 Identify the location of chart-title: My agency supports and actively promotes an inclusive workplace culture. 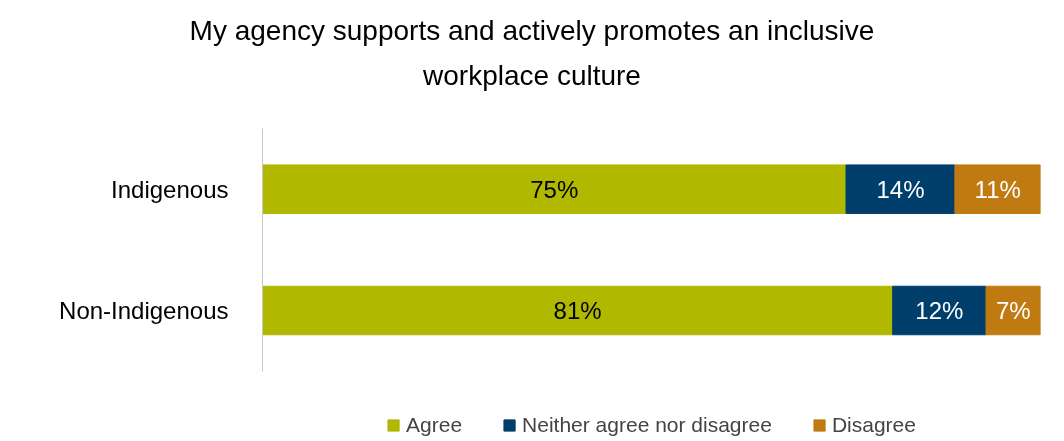
(532, 53).